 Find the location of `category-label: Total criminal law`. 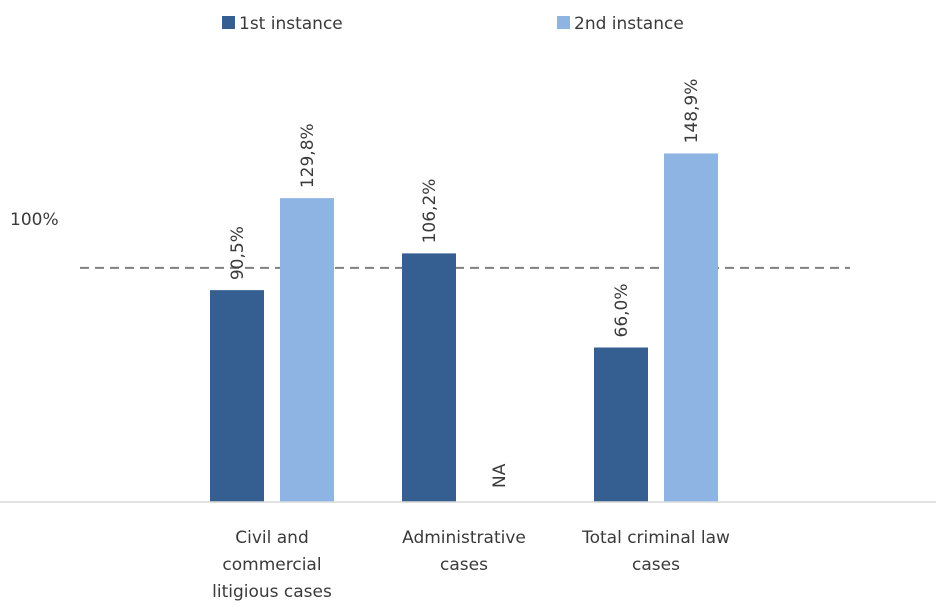

category-label: Total criminal law is located at coordinates (655, 538).